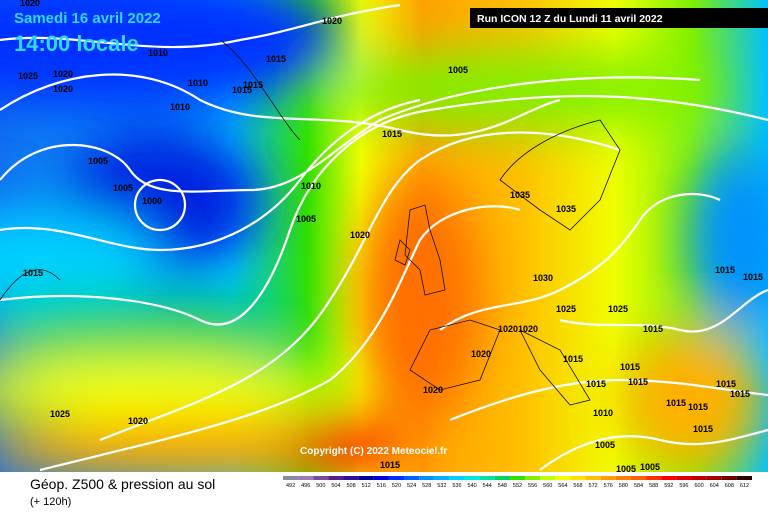 This screenshot has width=768, height=517. What do you see at coordinates (426, 486) in the screenshot?
I see `scale-label: 528` at bounding box center [426, 486].